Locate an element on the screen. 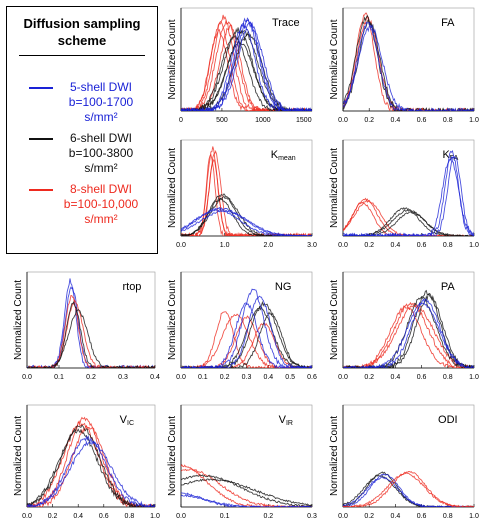 The width and height of the screenshot is (481, 527). panel-title: VIC is located at coordinates (127, 420).